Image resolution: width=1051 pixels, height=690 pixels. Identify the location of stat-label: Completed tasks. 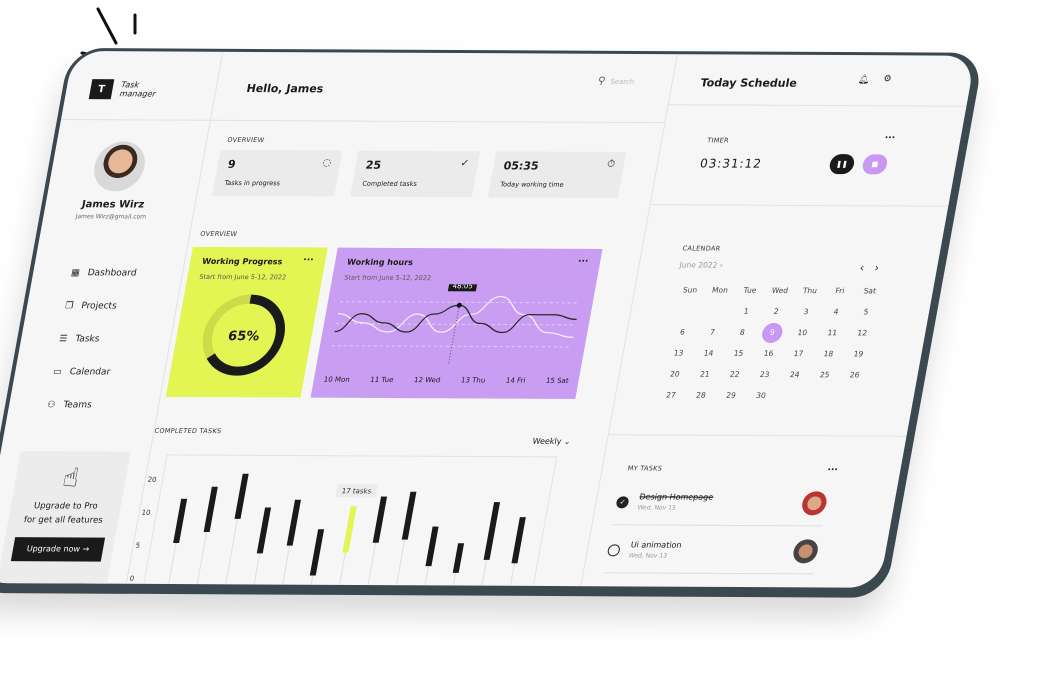
(389, 183).